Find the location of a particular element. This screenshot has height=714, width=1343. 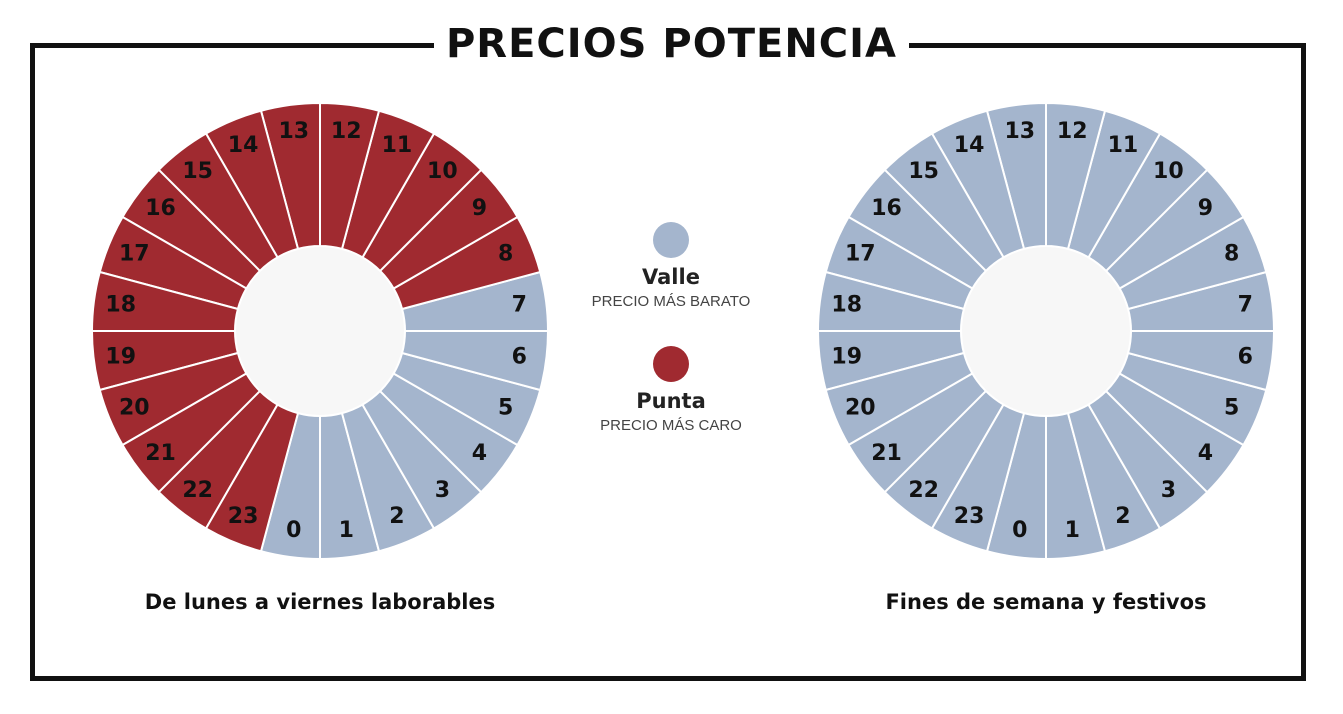

weekday-hour-2-label: 2 is located at coordinates (396, 516).